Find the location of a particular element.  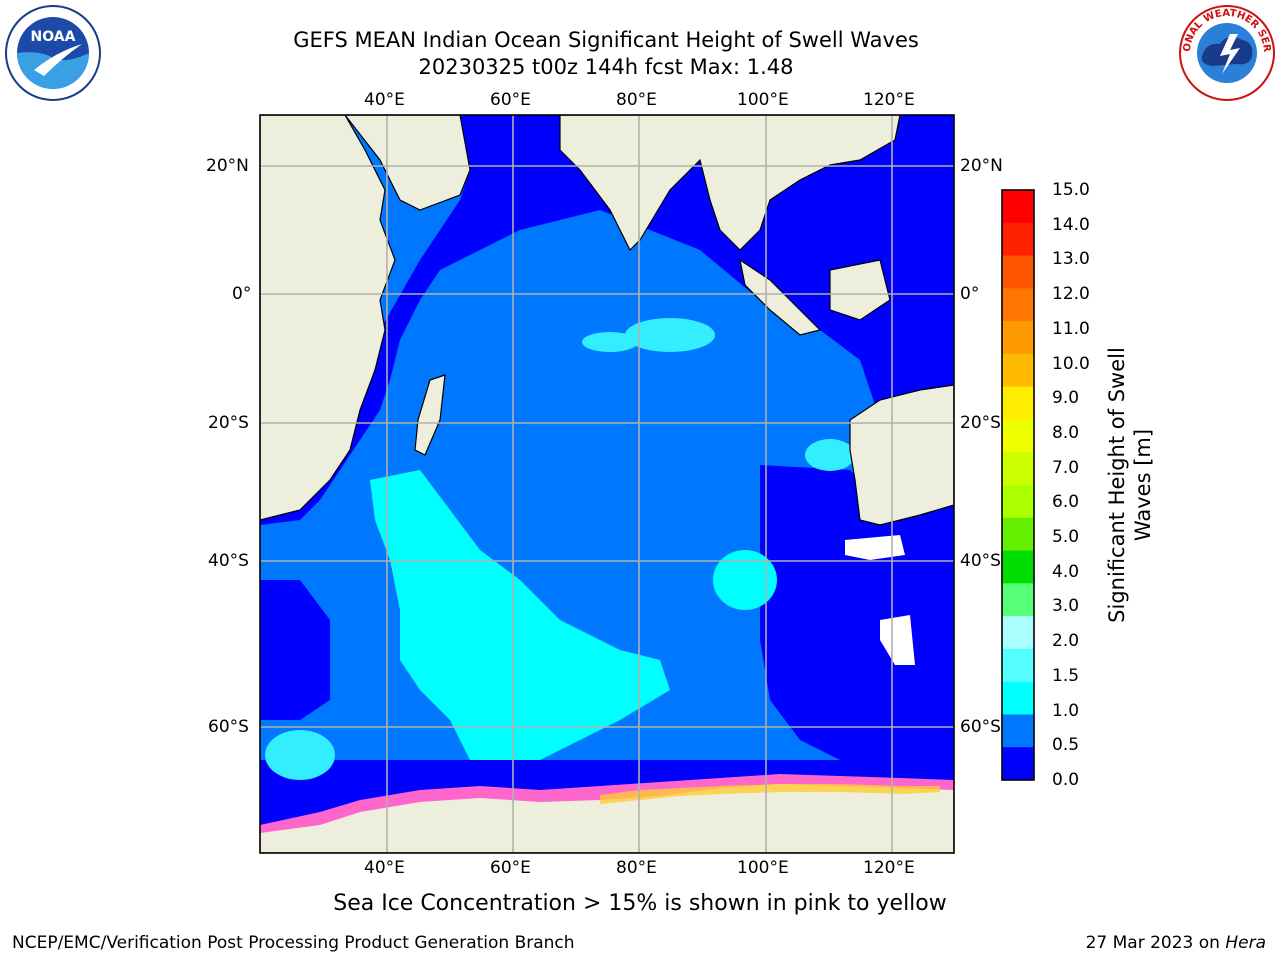

lon-tick-top: 80°E is located at coordinates (636, 100).